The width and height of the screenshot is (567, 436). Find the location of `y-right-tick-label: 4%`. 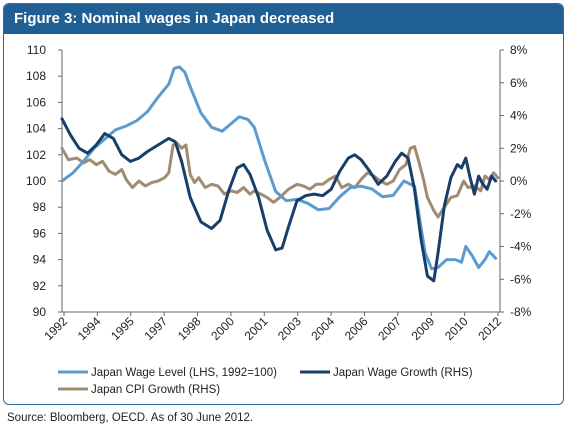

y-right-tick-label: 4% is located at coordinates (519, 116).